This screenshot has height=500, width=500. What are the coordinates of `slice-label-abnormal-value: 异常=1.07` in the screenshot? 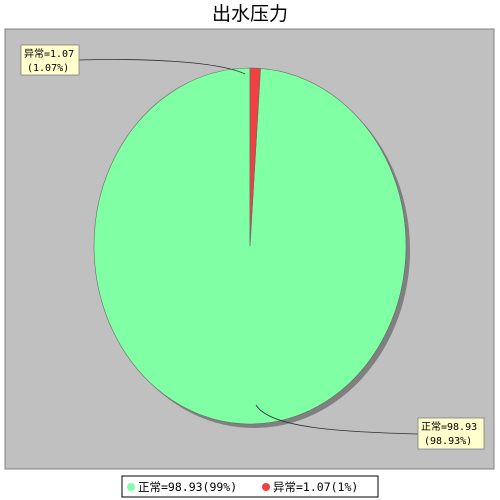 It's located at (49, 53).